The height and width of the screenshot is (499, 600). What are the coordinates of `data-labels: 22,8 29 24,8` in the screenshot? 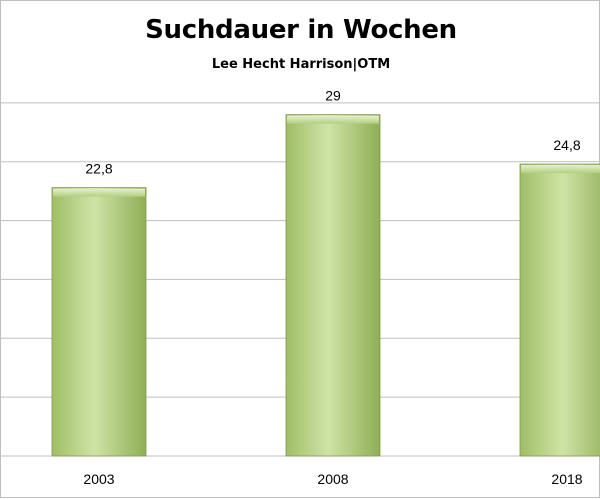 It's located at (332, 132).